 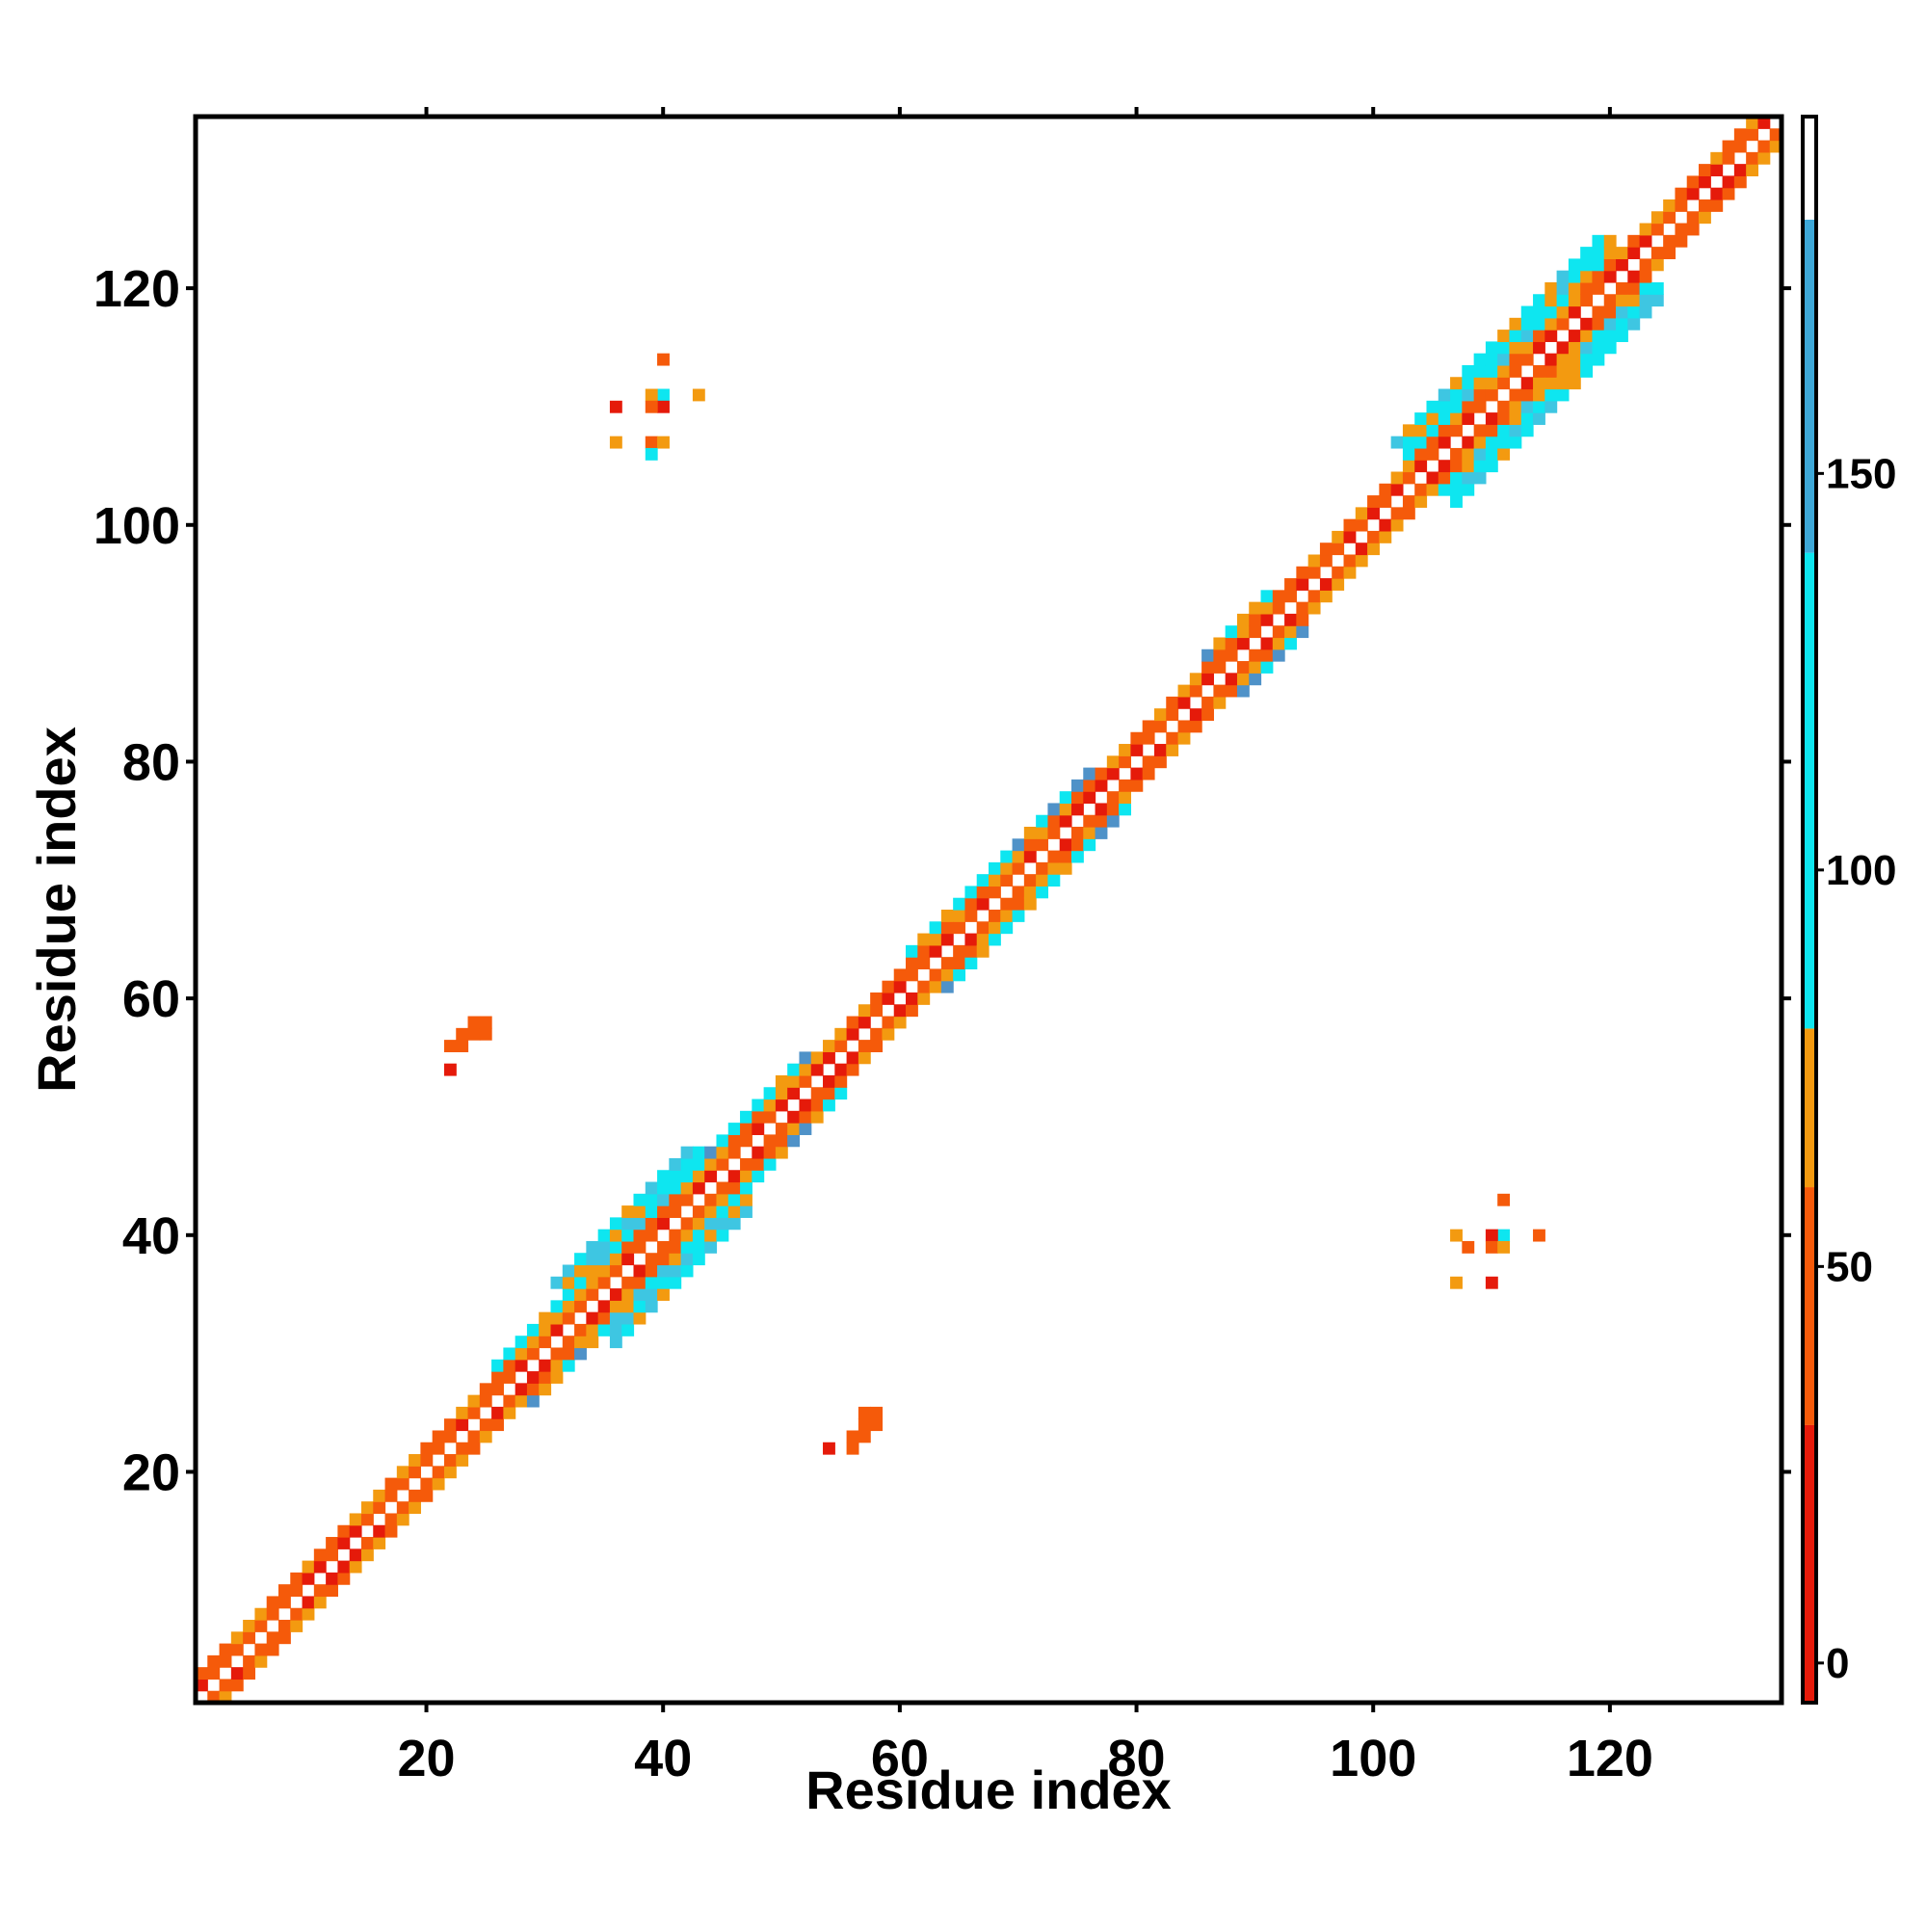 What do you see at coordinates (1848, 910) in the screenshot?
I see `colorbar: 0 50 100 150` at bounding box center [1848, 910].